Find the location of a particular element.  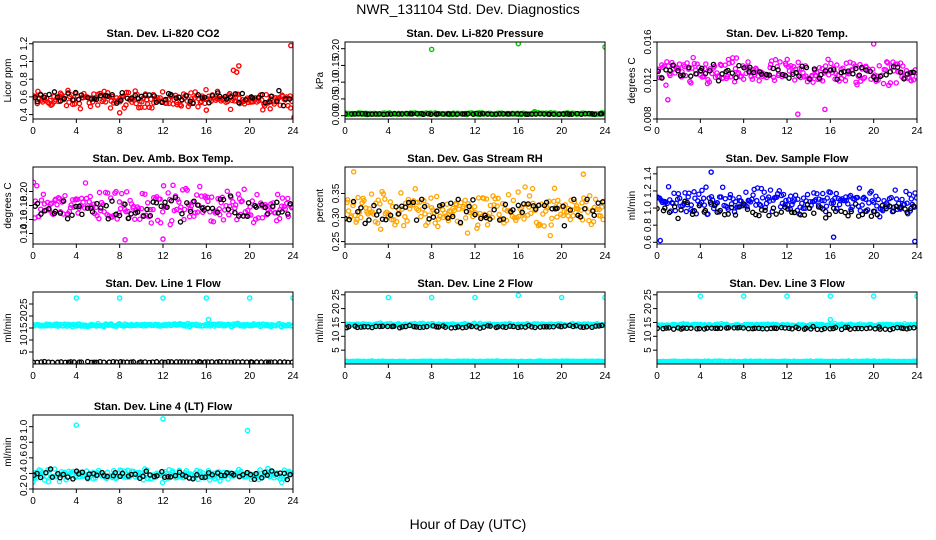

x-tick-label: 16 is located at coordinates (831, 131).